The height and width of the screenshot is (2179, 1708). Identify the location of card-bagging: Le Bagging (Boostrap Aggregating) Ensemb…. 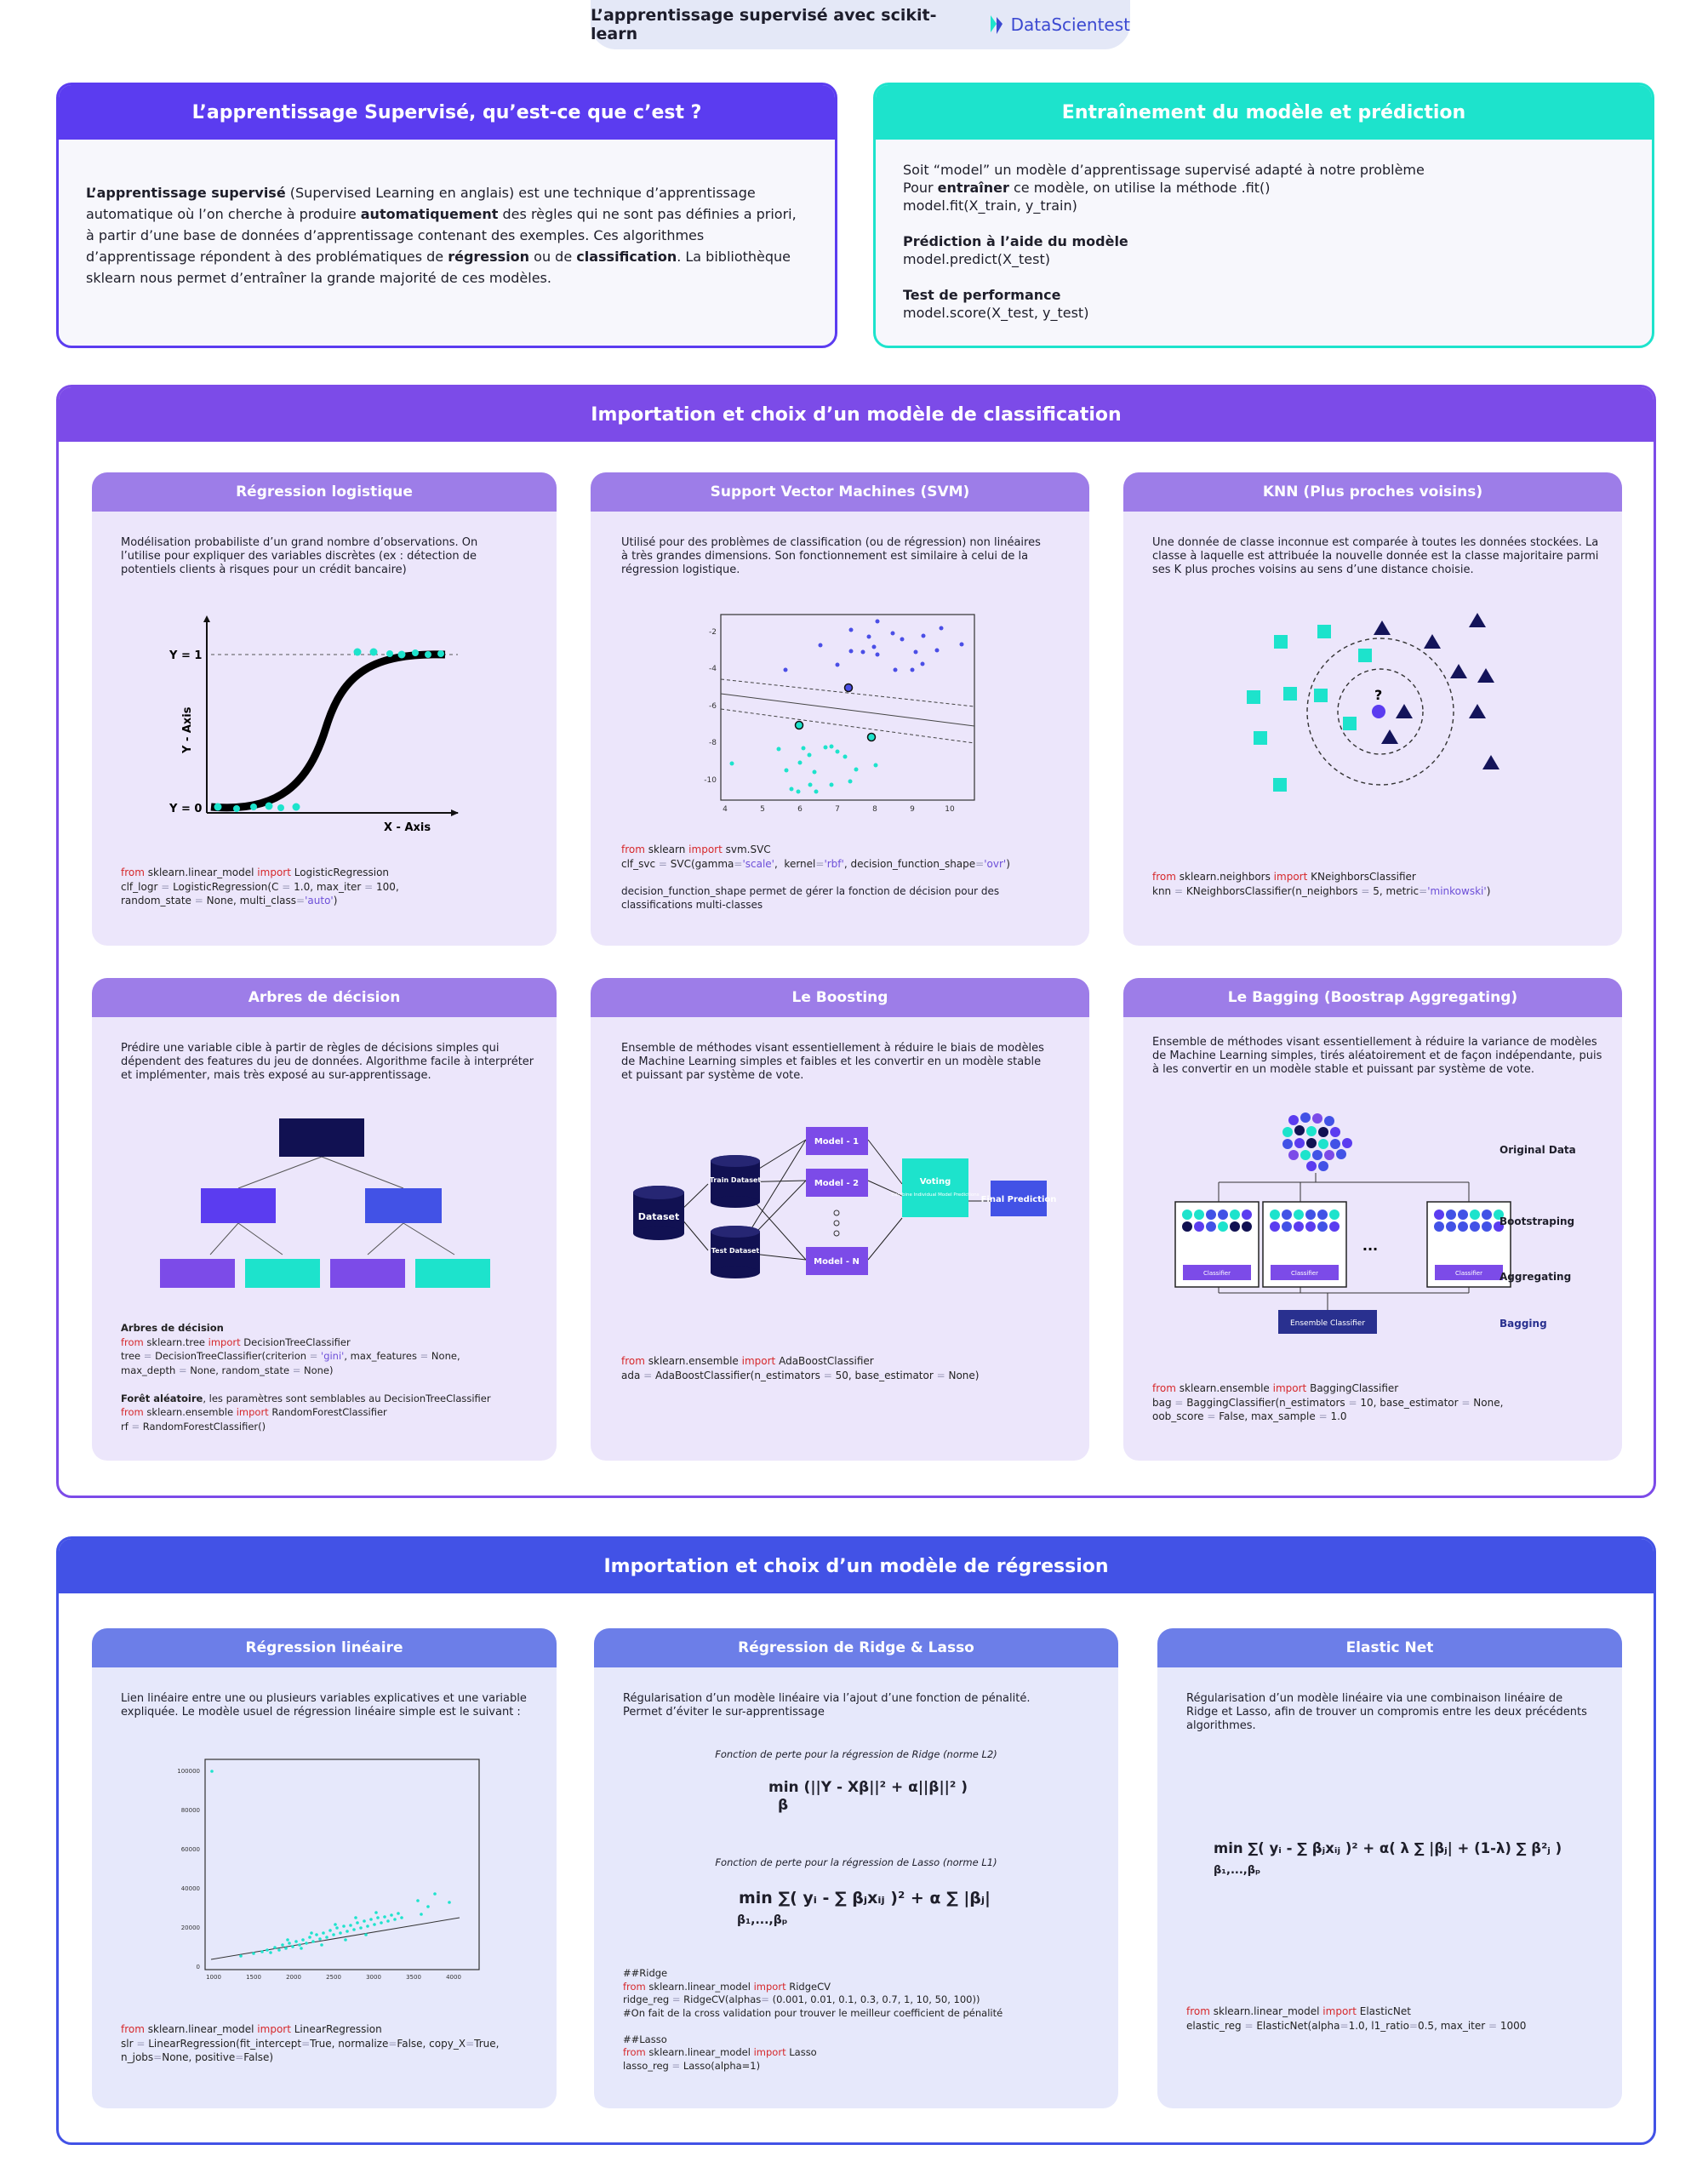
(1372, 1220).